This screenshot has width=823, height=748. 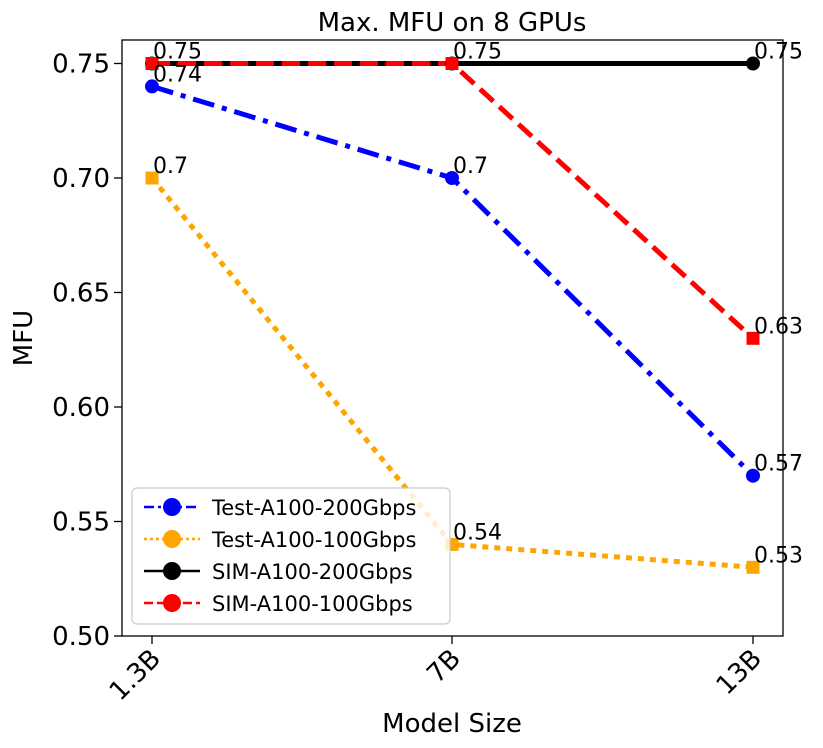 What do you see at coordinates (778, 555) in the screenshot?
I see `data-label: 0.53` at bounding box center [778, 555].